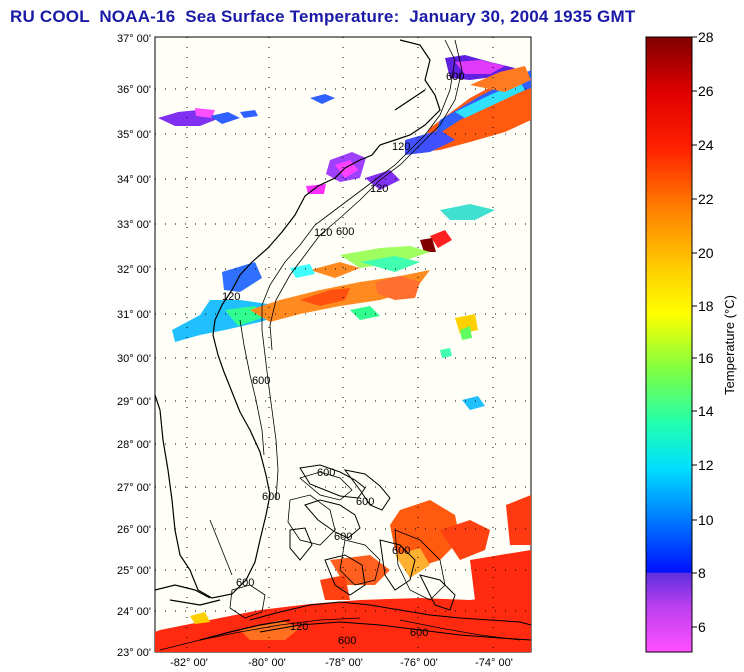 Image resolution: width=744 pixels, height=672 pixels. What do you see at coordinates (134, 402) in the screenshot?
I see `lat-label: 29° 00'` at bounding box center [134, 402].